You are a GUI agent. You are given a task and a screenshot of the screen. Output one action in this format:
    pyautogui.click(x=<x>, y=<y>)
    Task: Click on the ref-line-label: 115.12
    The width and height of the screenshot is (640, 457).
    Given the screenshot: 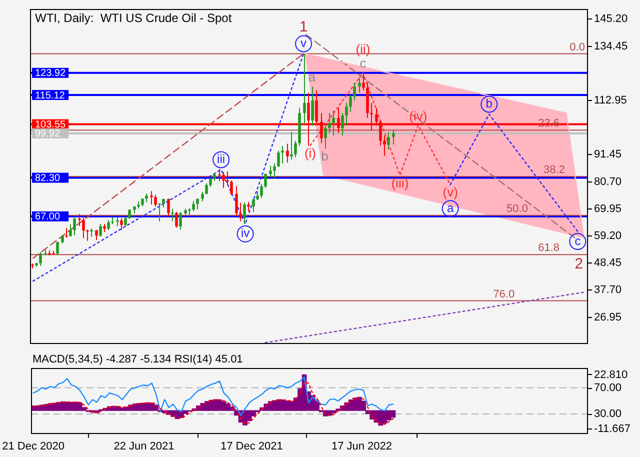 What is the action you would take?
    pyautogui.click(x=50, y=96)
    